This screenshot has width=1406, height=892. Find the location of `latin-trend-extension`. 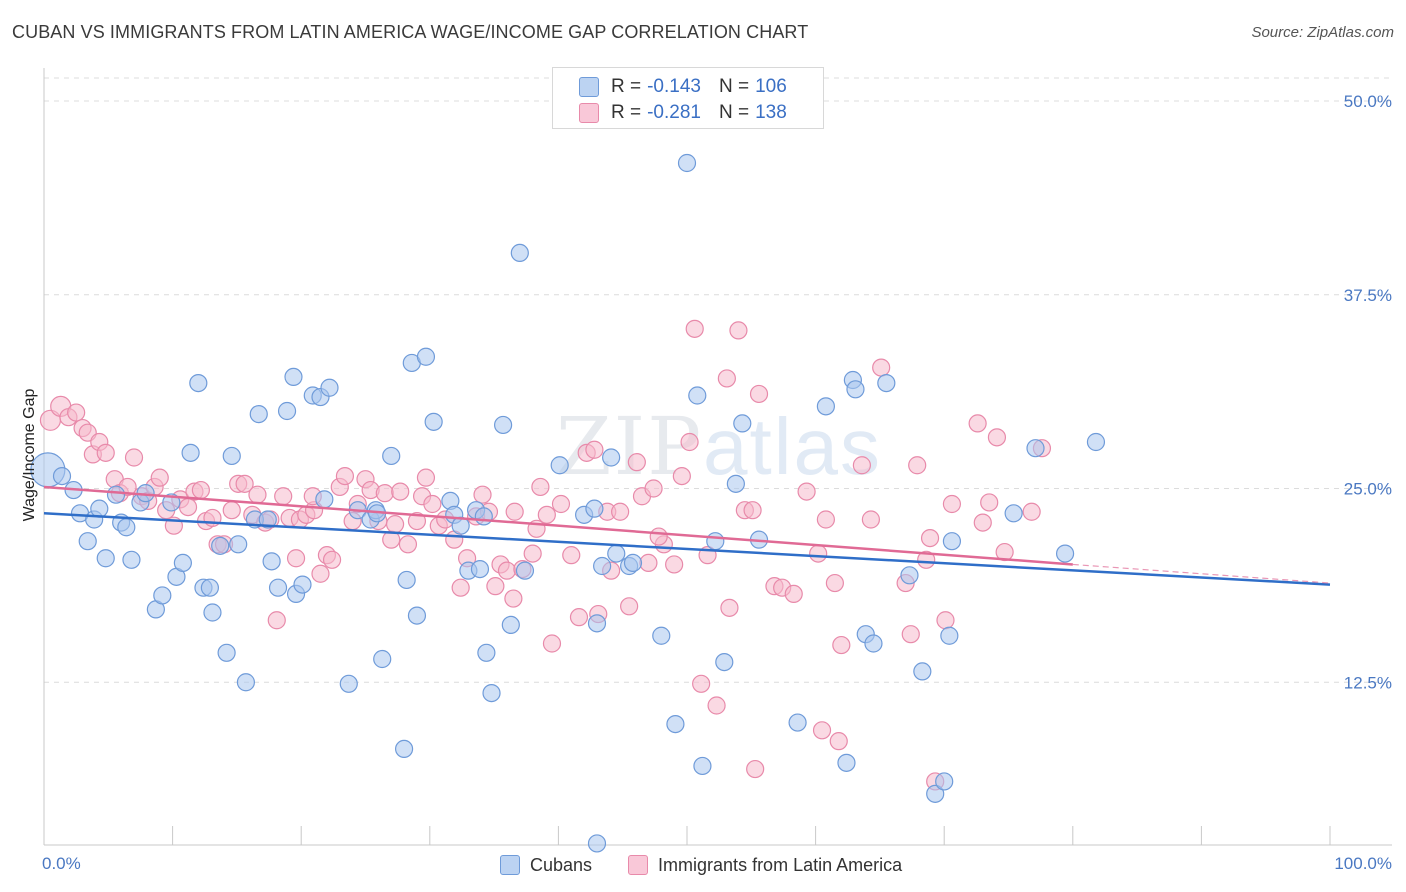

latin-trend-extension is located at coordinates (1201, 573).